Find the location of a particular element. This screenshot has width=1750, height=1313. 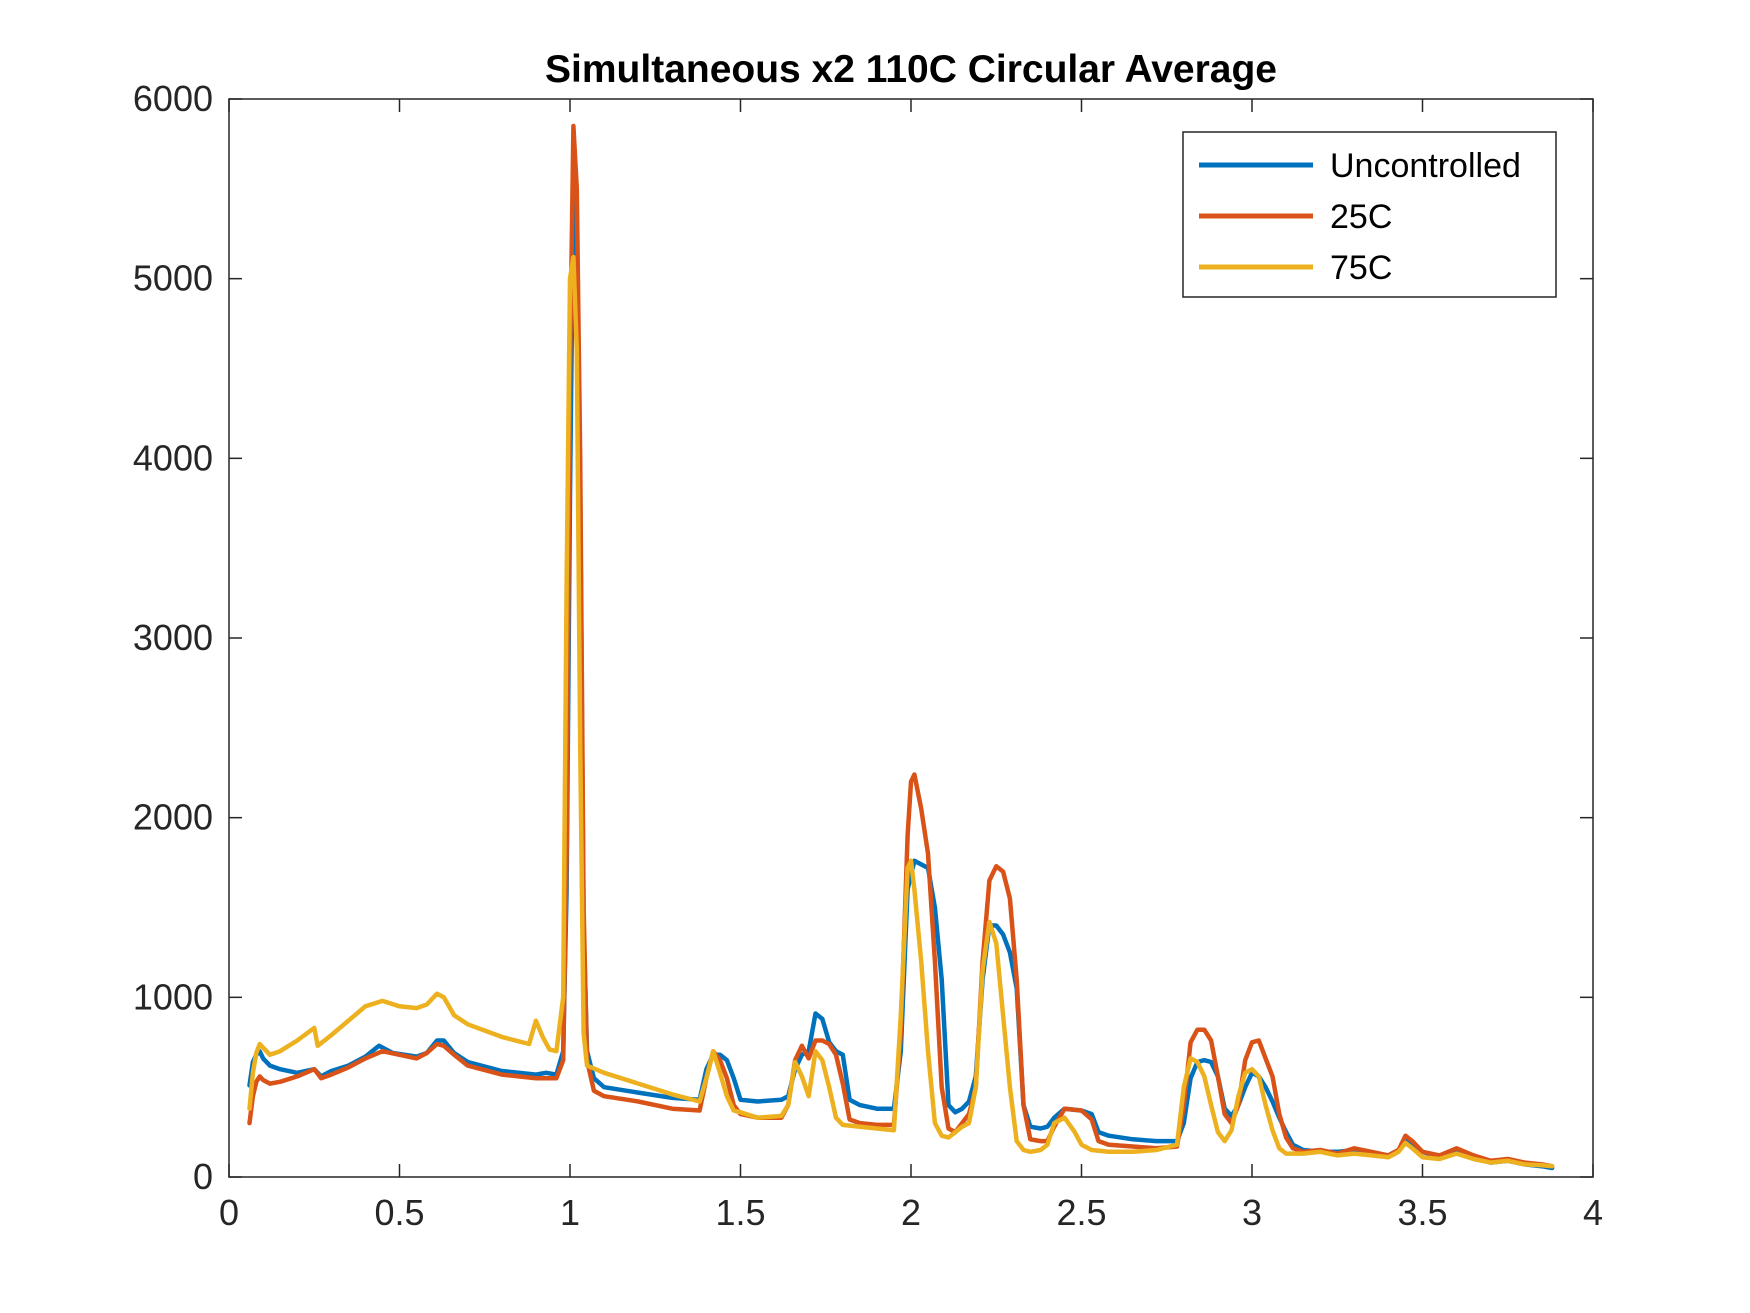

x-tick-label: 2.5 is located at coordinates (1081, 1212).